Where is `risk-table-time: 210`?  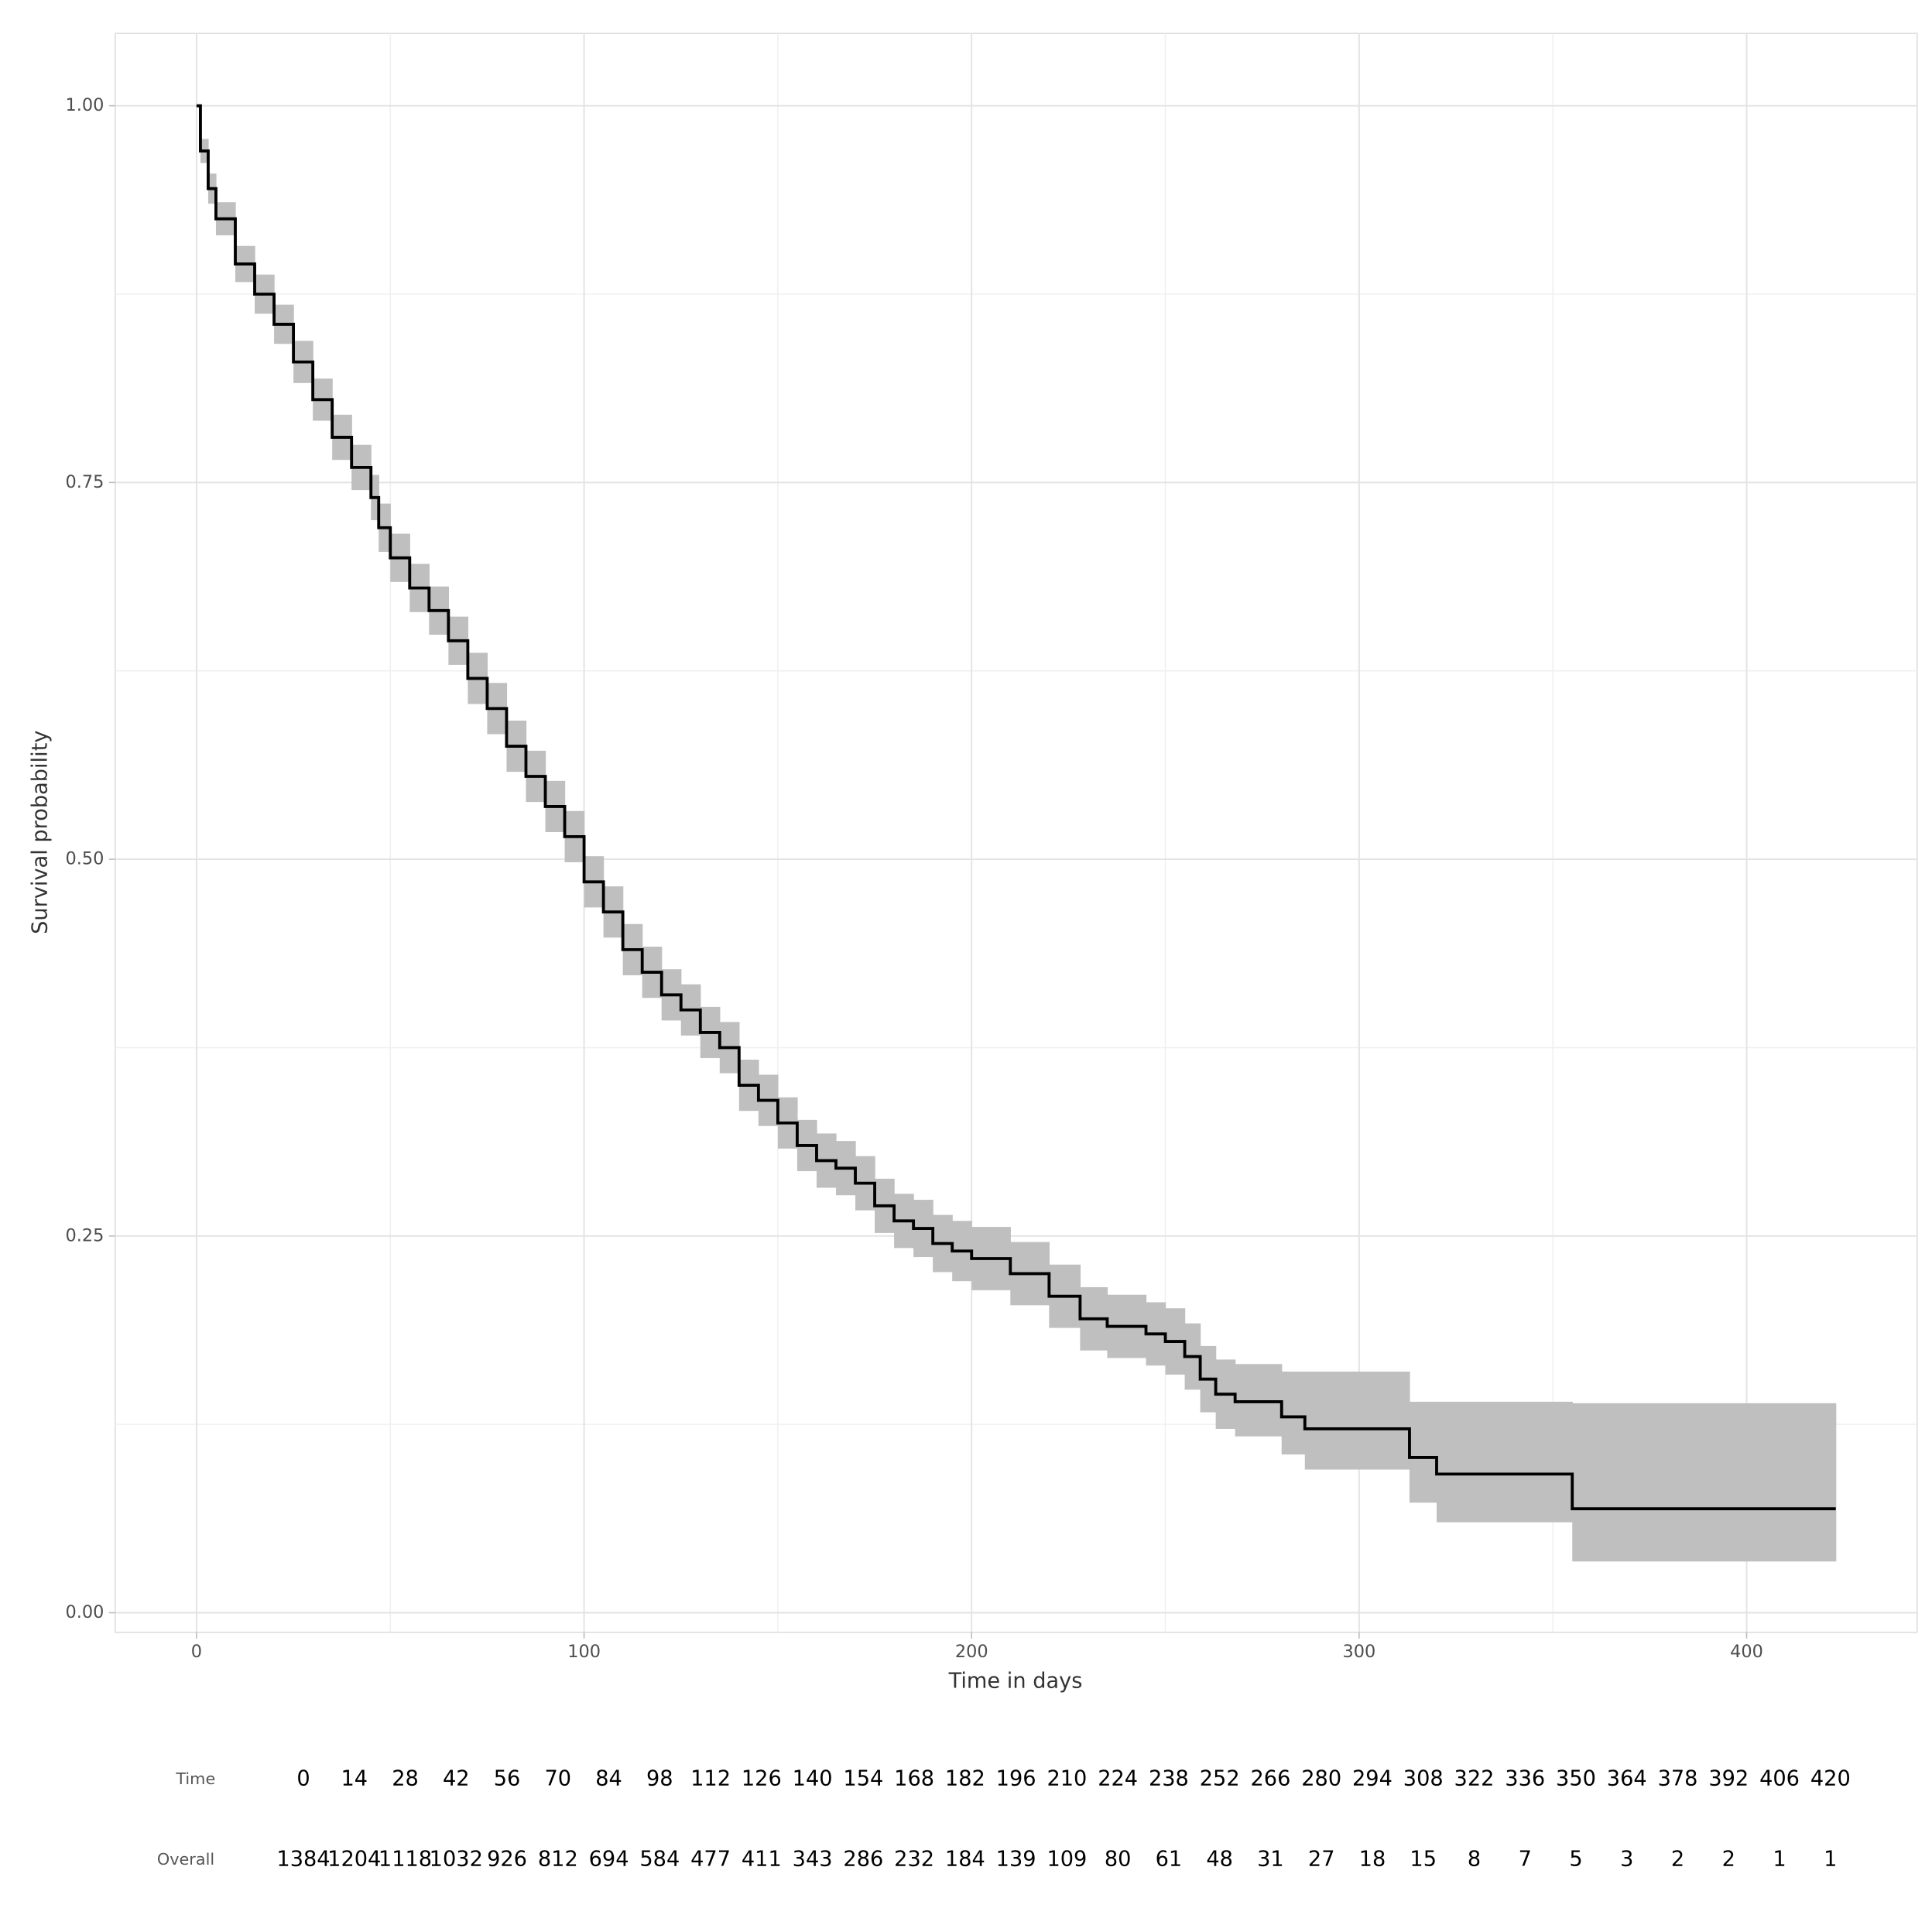 risk-table-time: 210 is located at coordinates (1066, 1779).